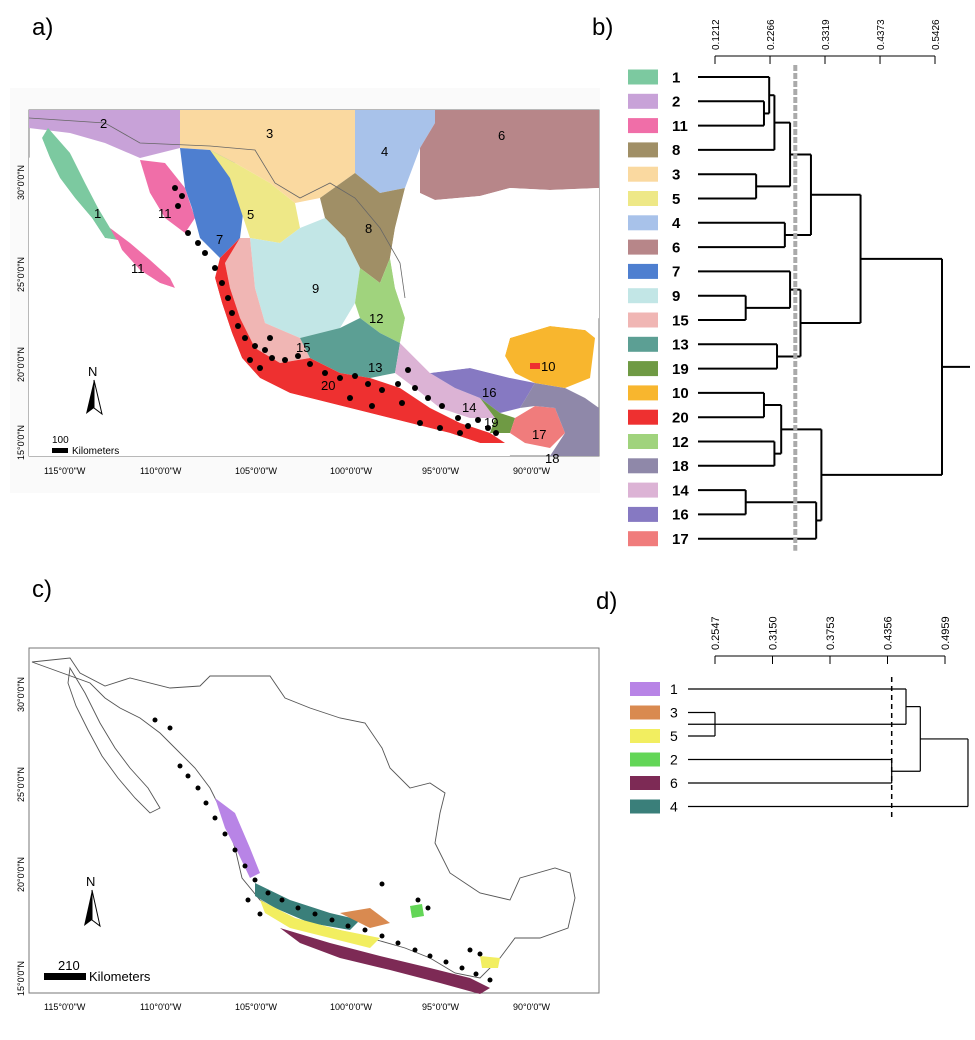  I want to click on scale-bar-a: 100 Kilometers, so click(85, 446).